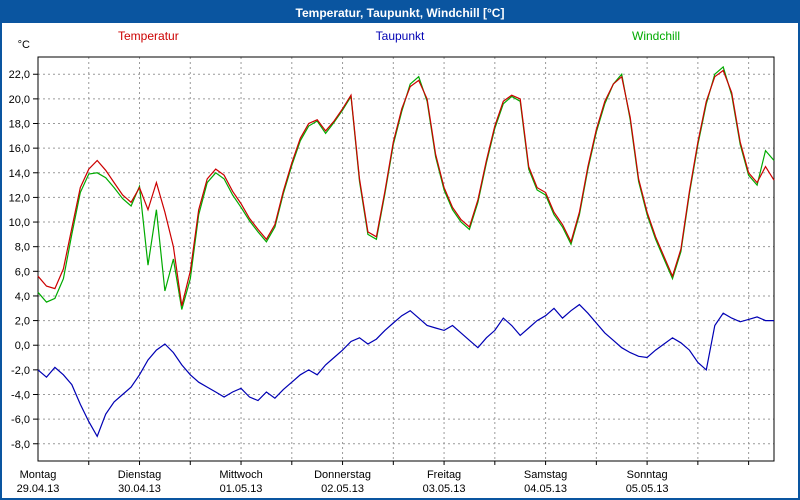 The image size is (800, 500). What do you see at coordinates (19, 100) in the screenshot?
I see `y-tick-label: 20,0` at bounding box center [19, 100].